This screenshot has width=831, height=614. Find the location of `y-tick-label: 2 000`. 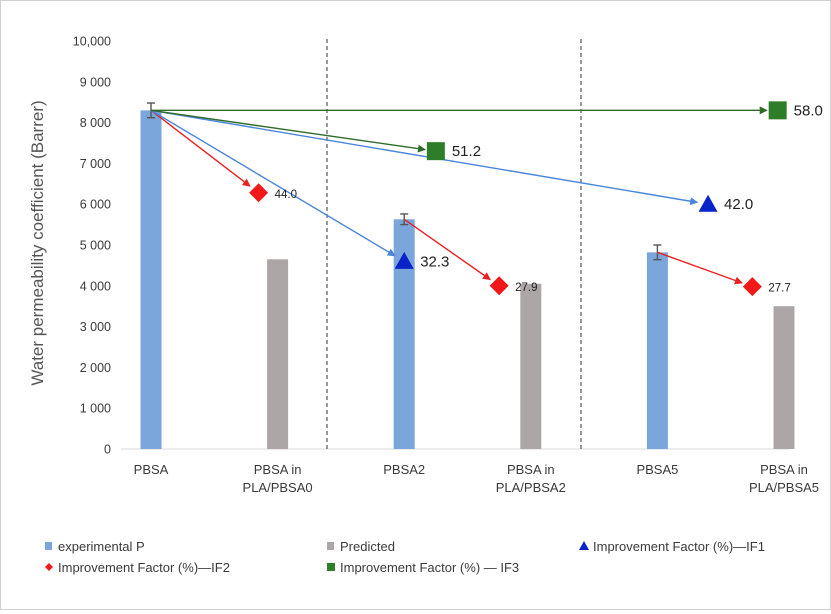

y-tick-label: 2 000 is located at coordinates (95, 368).